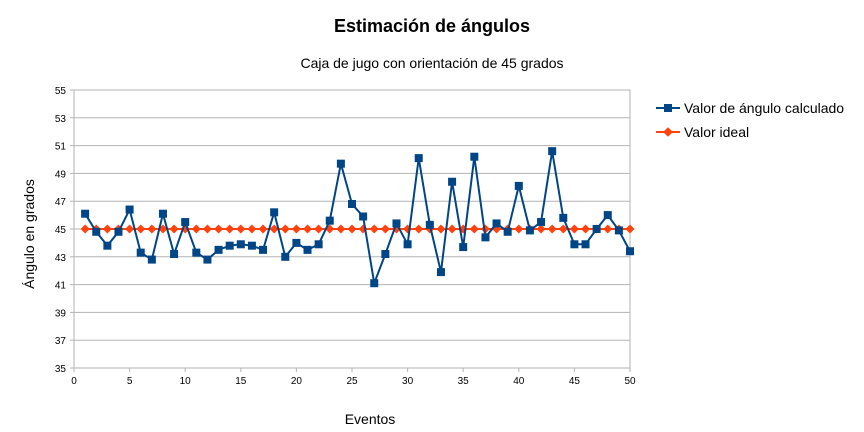 This screenshot has width=864, height=432. What do you see at coordinates (717, 132) in the screenshot?
I see `legend-label-ideal: Valor ideal` at bounding box center [717, 132].